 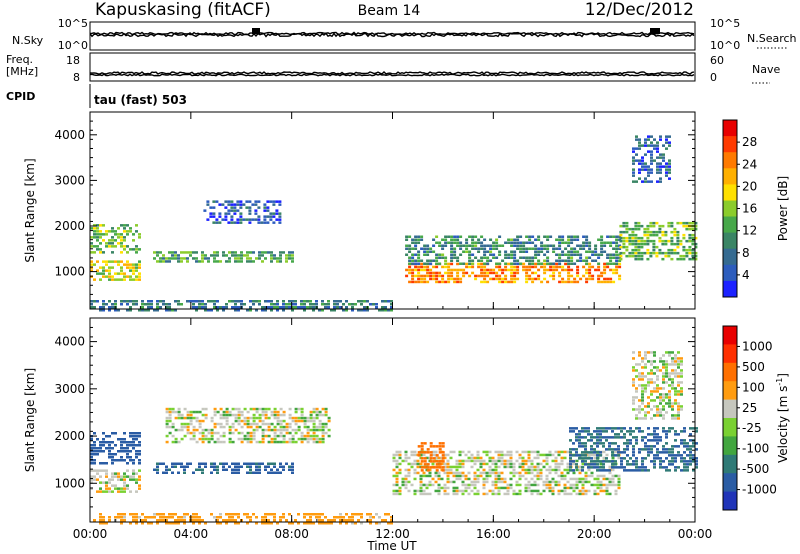 What do you see at coordinates (749, 408) in the screenshot?
I see `velocity-colorbar-tick: 25` at bounding box center [749, 408].